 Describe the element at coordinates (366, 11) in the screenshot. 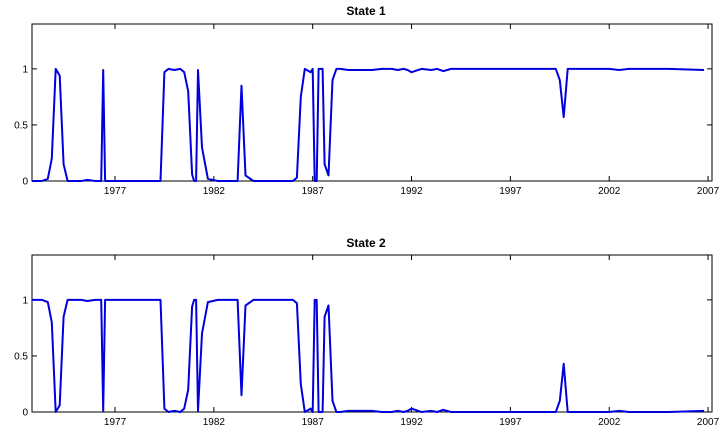

I see `chart-title: State 1` at that location.